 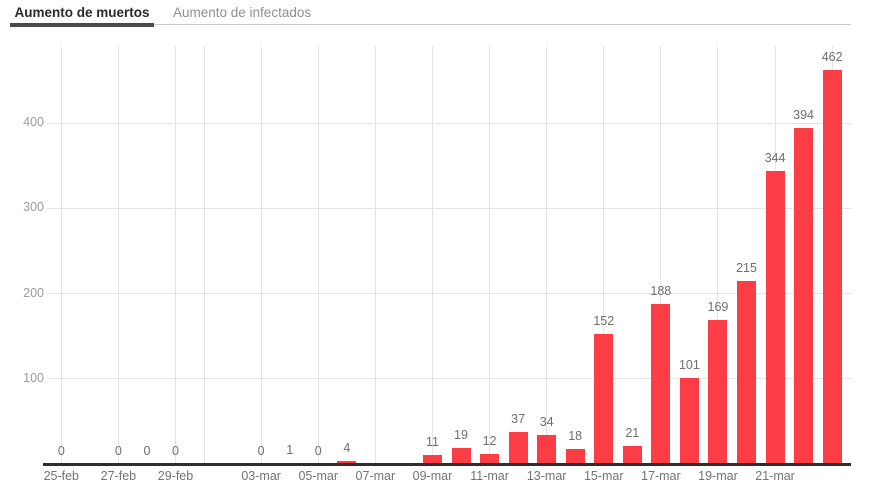 What do you see at coordinates (632, 433) in the screenshot?
I see `bar-value-label-16-mar: 21` at bounding box center [632, 433].